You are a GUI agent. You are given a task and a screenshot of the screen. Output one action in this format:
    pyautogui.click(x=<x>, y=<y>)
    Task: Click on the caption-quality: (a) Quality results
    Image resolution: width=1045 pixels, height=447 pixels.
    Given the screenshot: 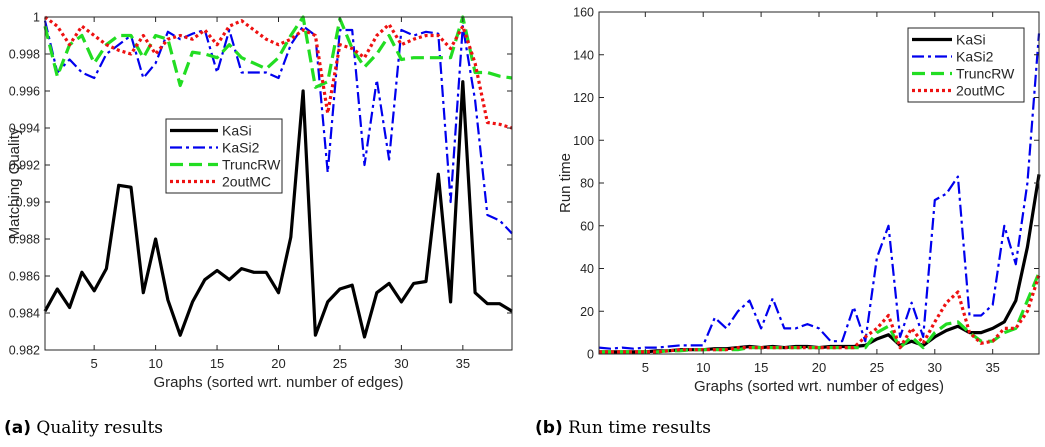 What is the action you would take?
    pyautogui.click(x=83, y=428)
    